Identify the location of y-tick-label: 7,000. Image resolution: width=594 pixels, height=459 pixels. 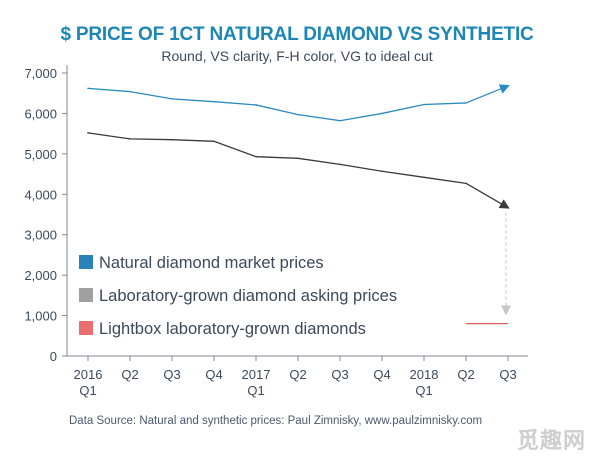
(40, 73).